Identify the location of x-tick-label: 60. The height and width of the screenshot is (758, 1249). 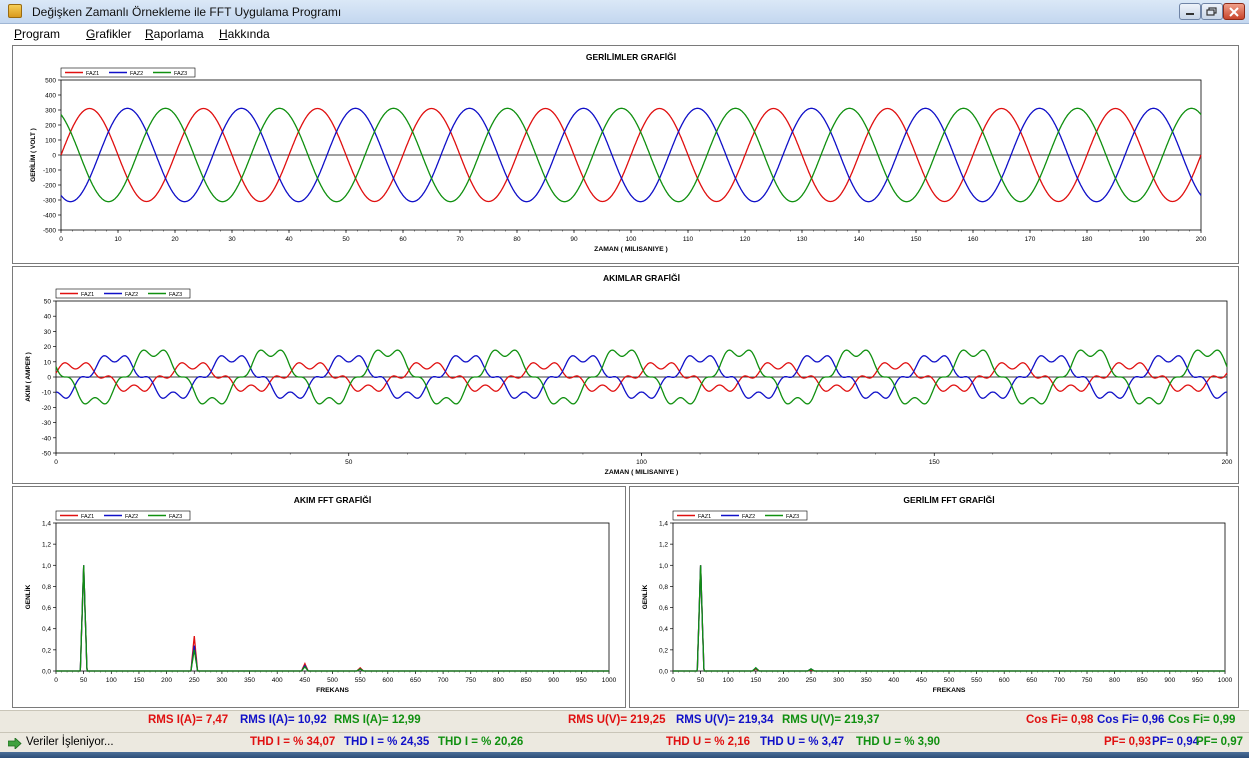
(403, 239).